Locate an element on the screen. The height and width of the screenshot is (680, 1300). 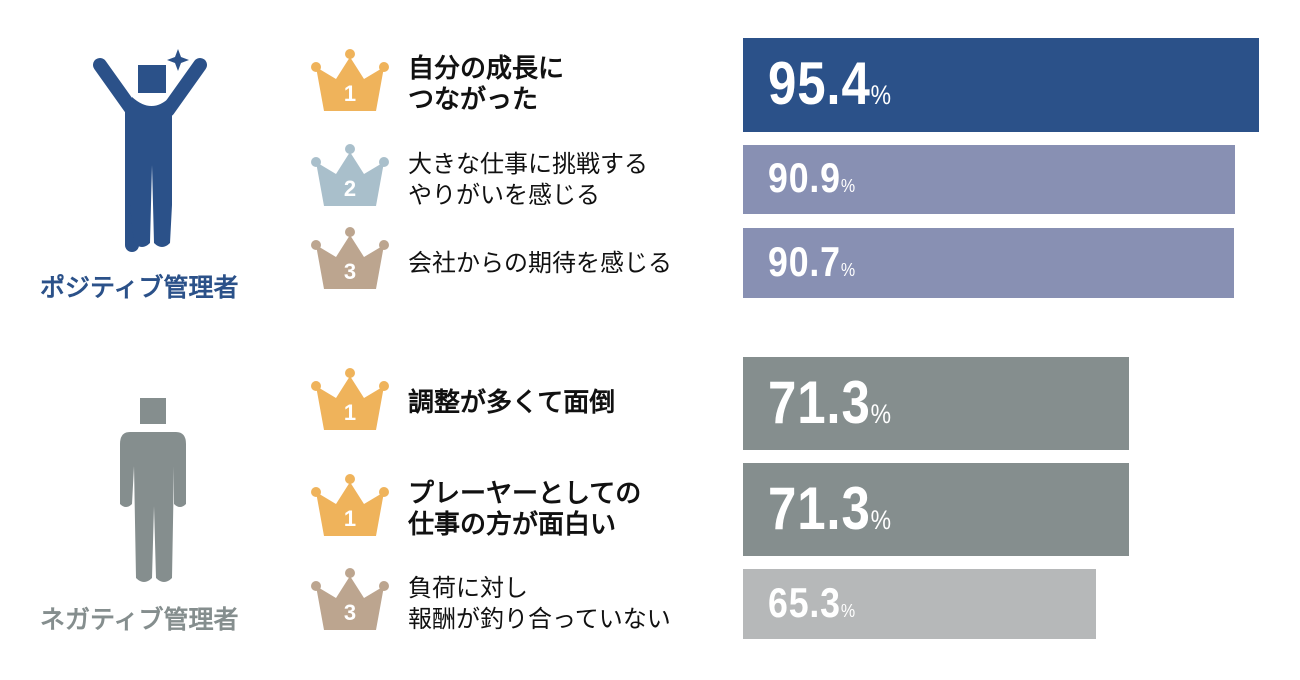
item-label: 会社からの期待を感じる is located at coordinates (540, 262).